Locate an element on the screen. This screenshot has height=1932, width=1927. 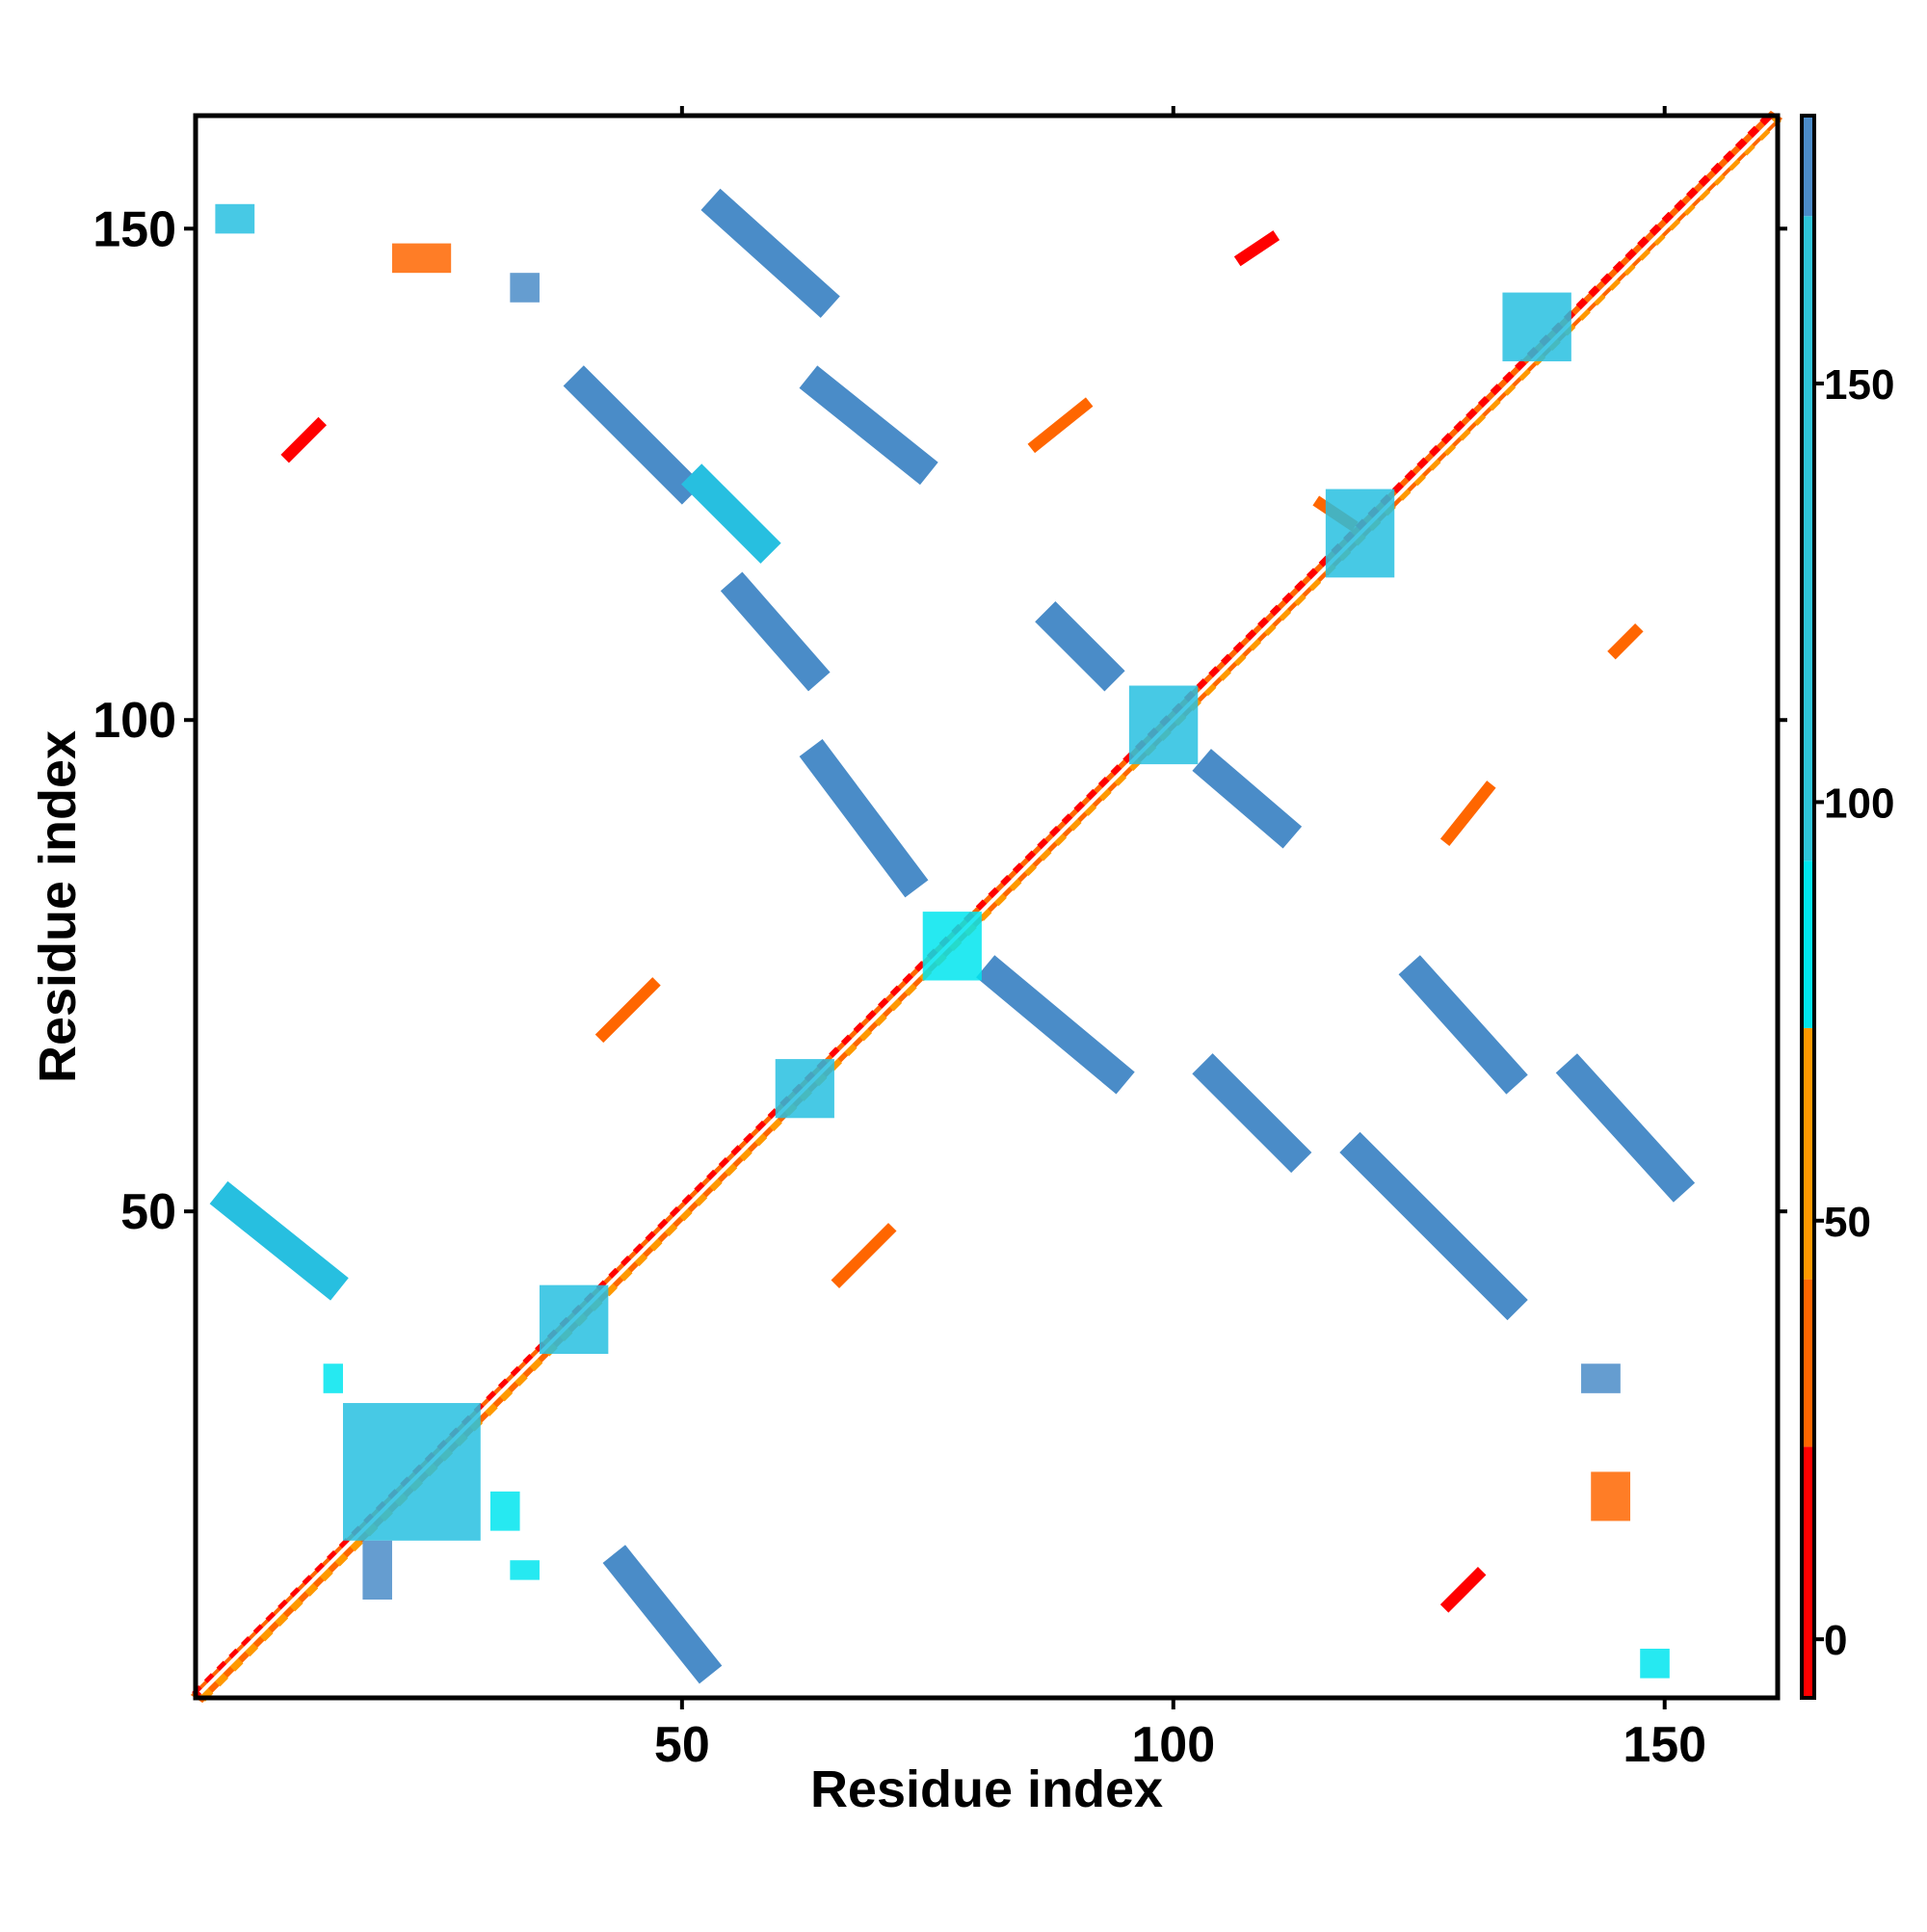
x-tick-label-50: 50 is located at coordinates (682, 1745).